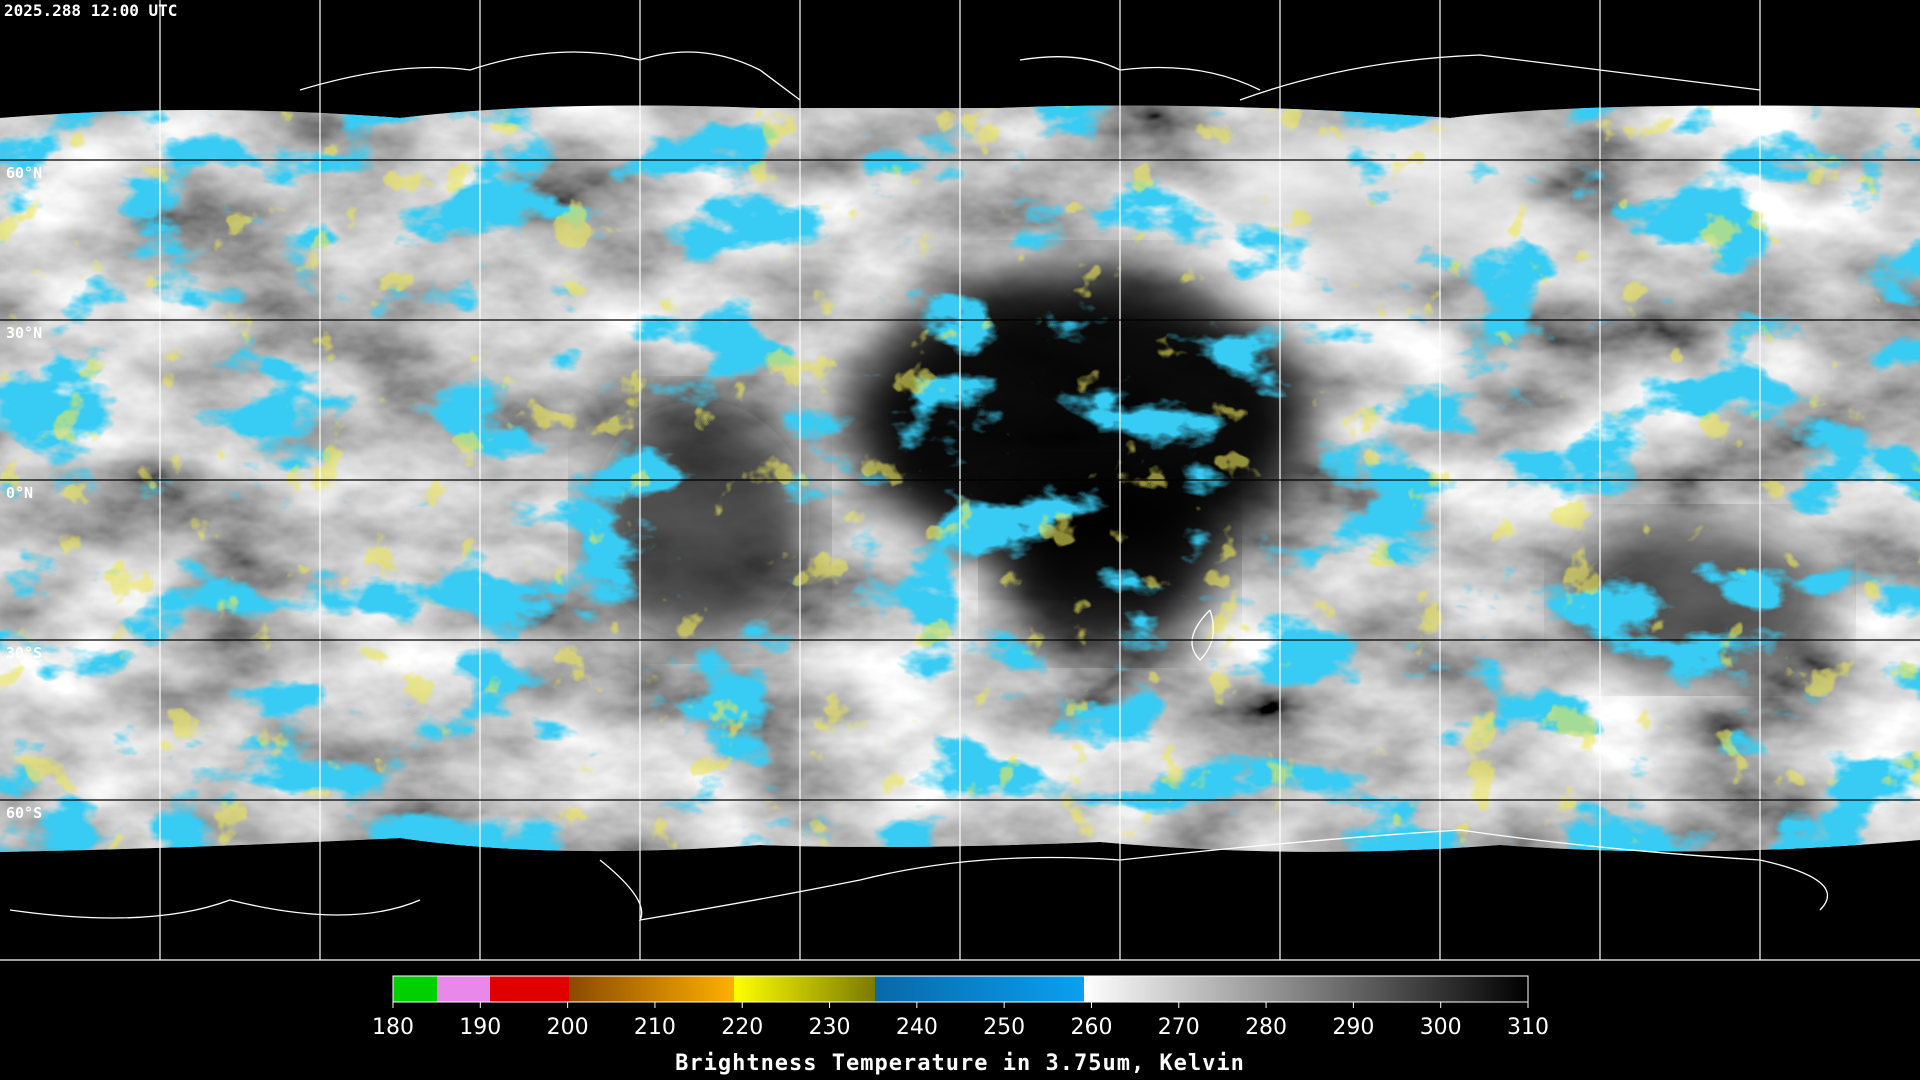 The height and width of the screenshot is (1080, 1920). I want to click on latitude-label: 60°S, so click(24, 813).